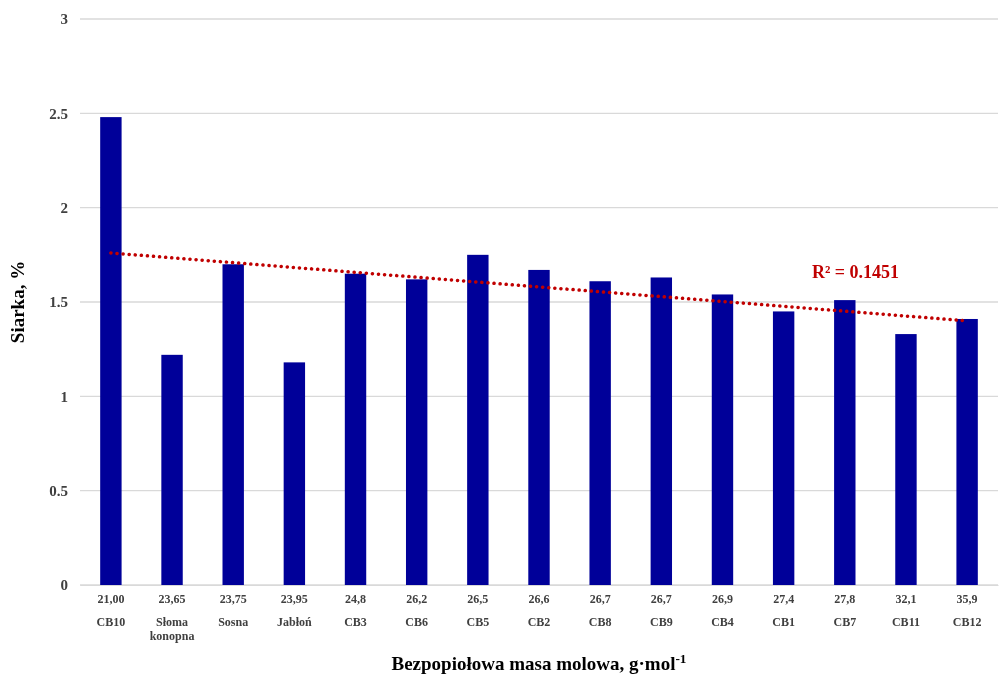  Describe the element at coordinates (905, 610) in the screenshot. I see `x-tick-label: 32,1 CB11` at that location.